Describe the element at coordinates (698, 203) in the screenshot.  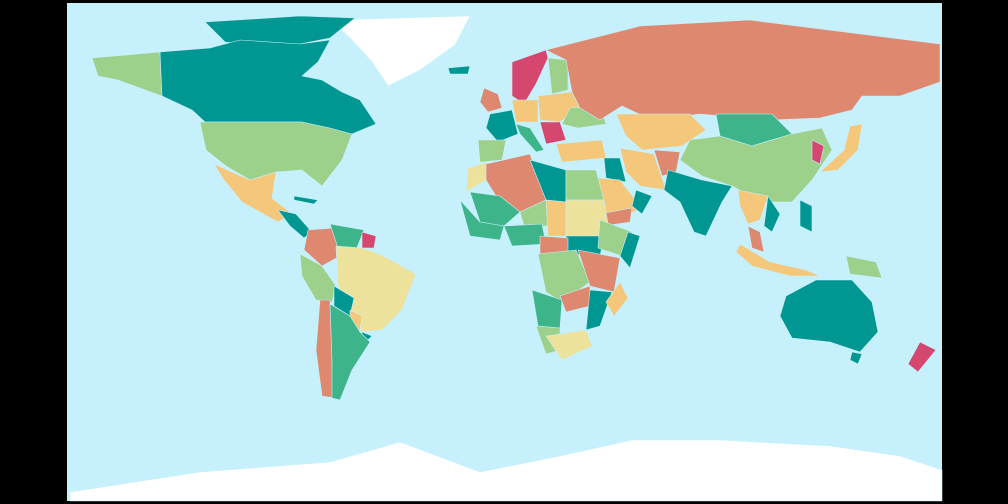
I see `region-india` at that location.